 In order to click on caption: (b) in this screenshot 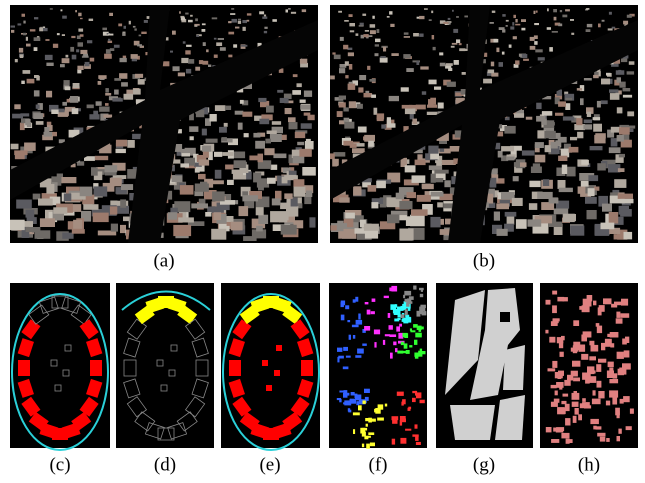, I will do `click(484, 260)`.